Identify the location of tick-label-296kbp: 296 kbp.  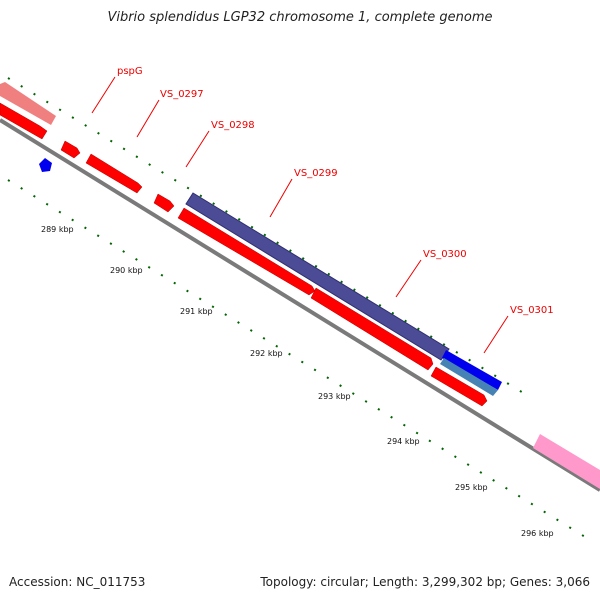
(537, 533).